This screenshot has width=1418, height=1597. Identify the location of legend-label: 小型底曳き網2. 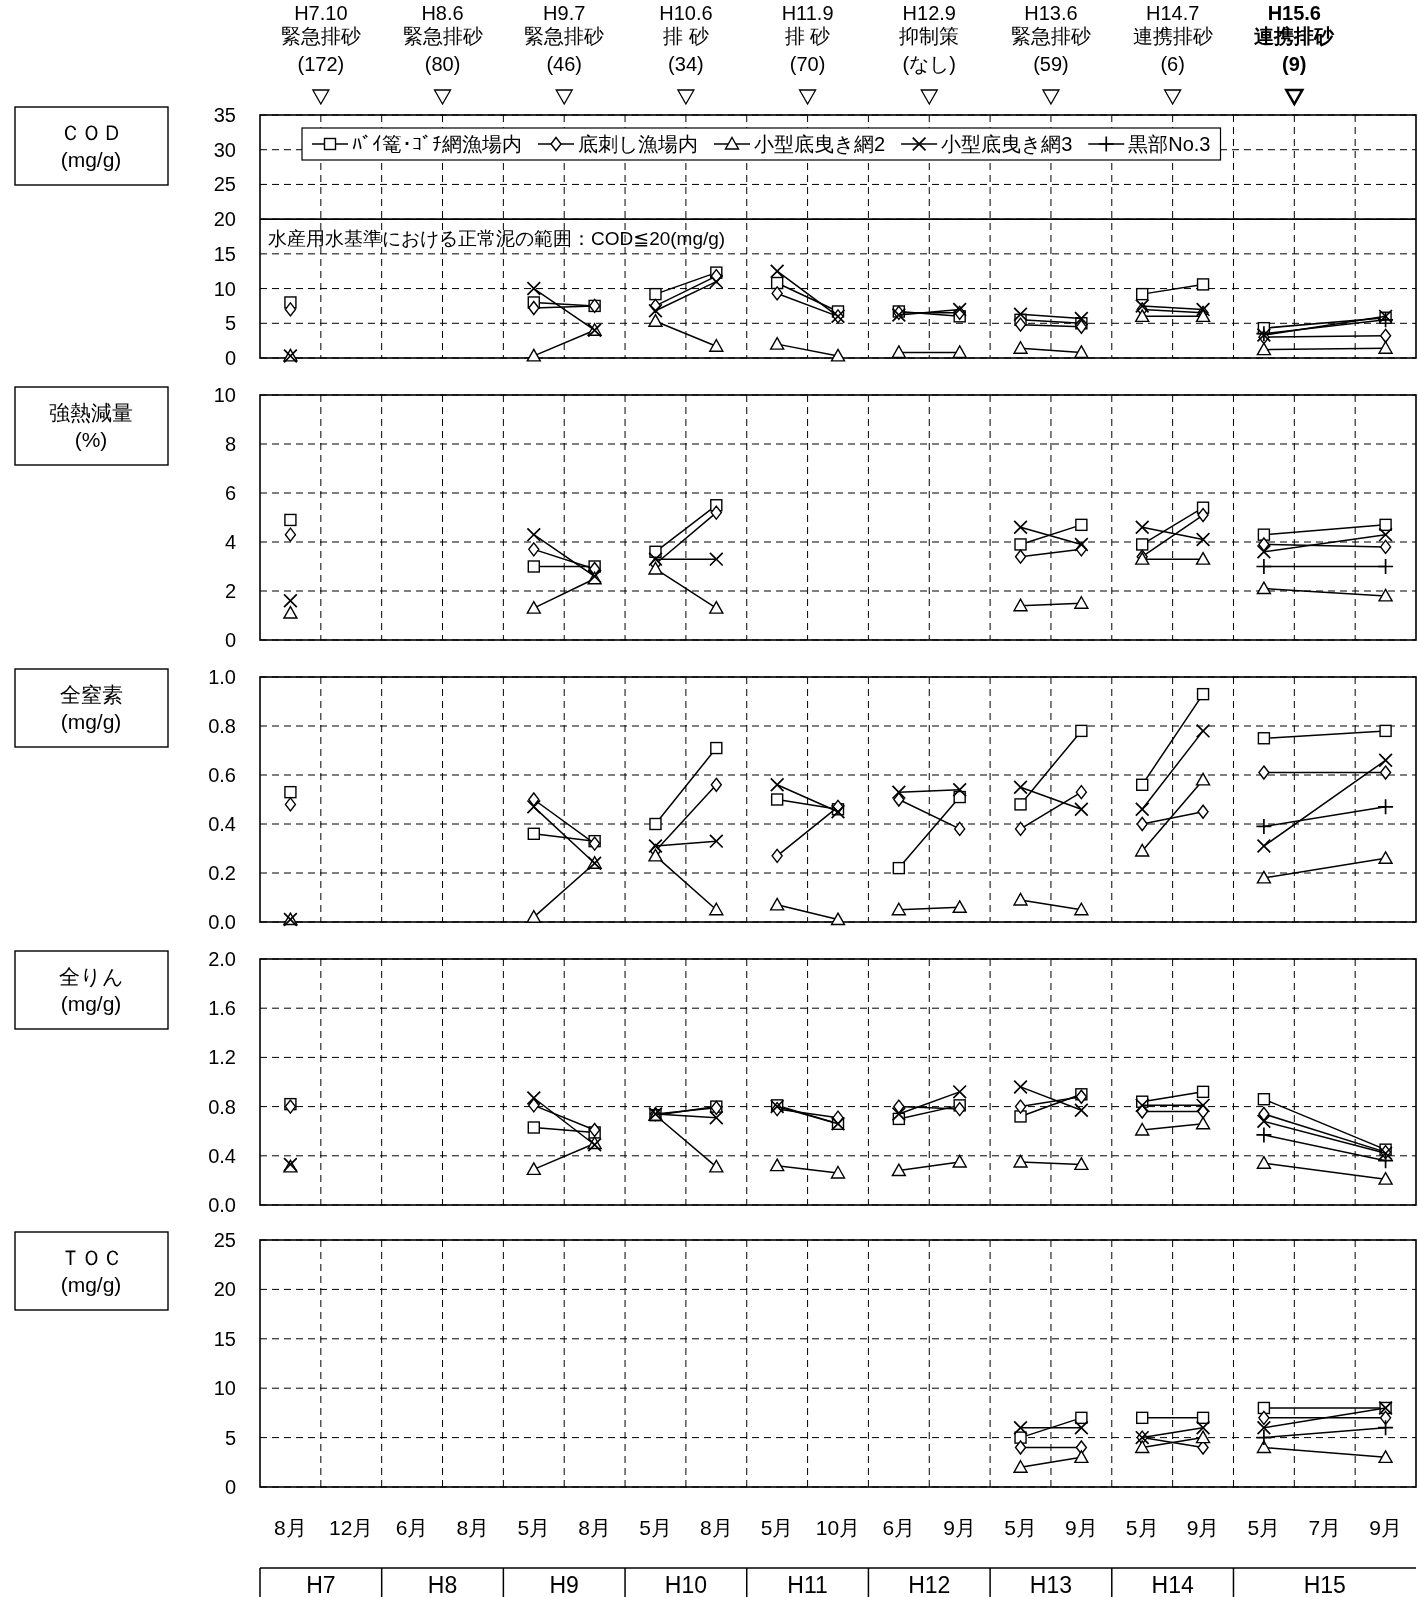
(820, 144).